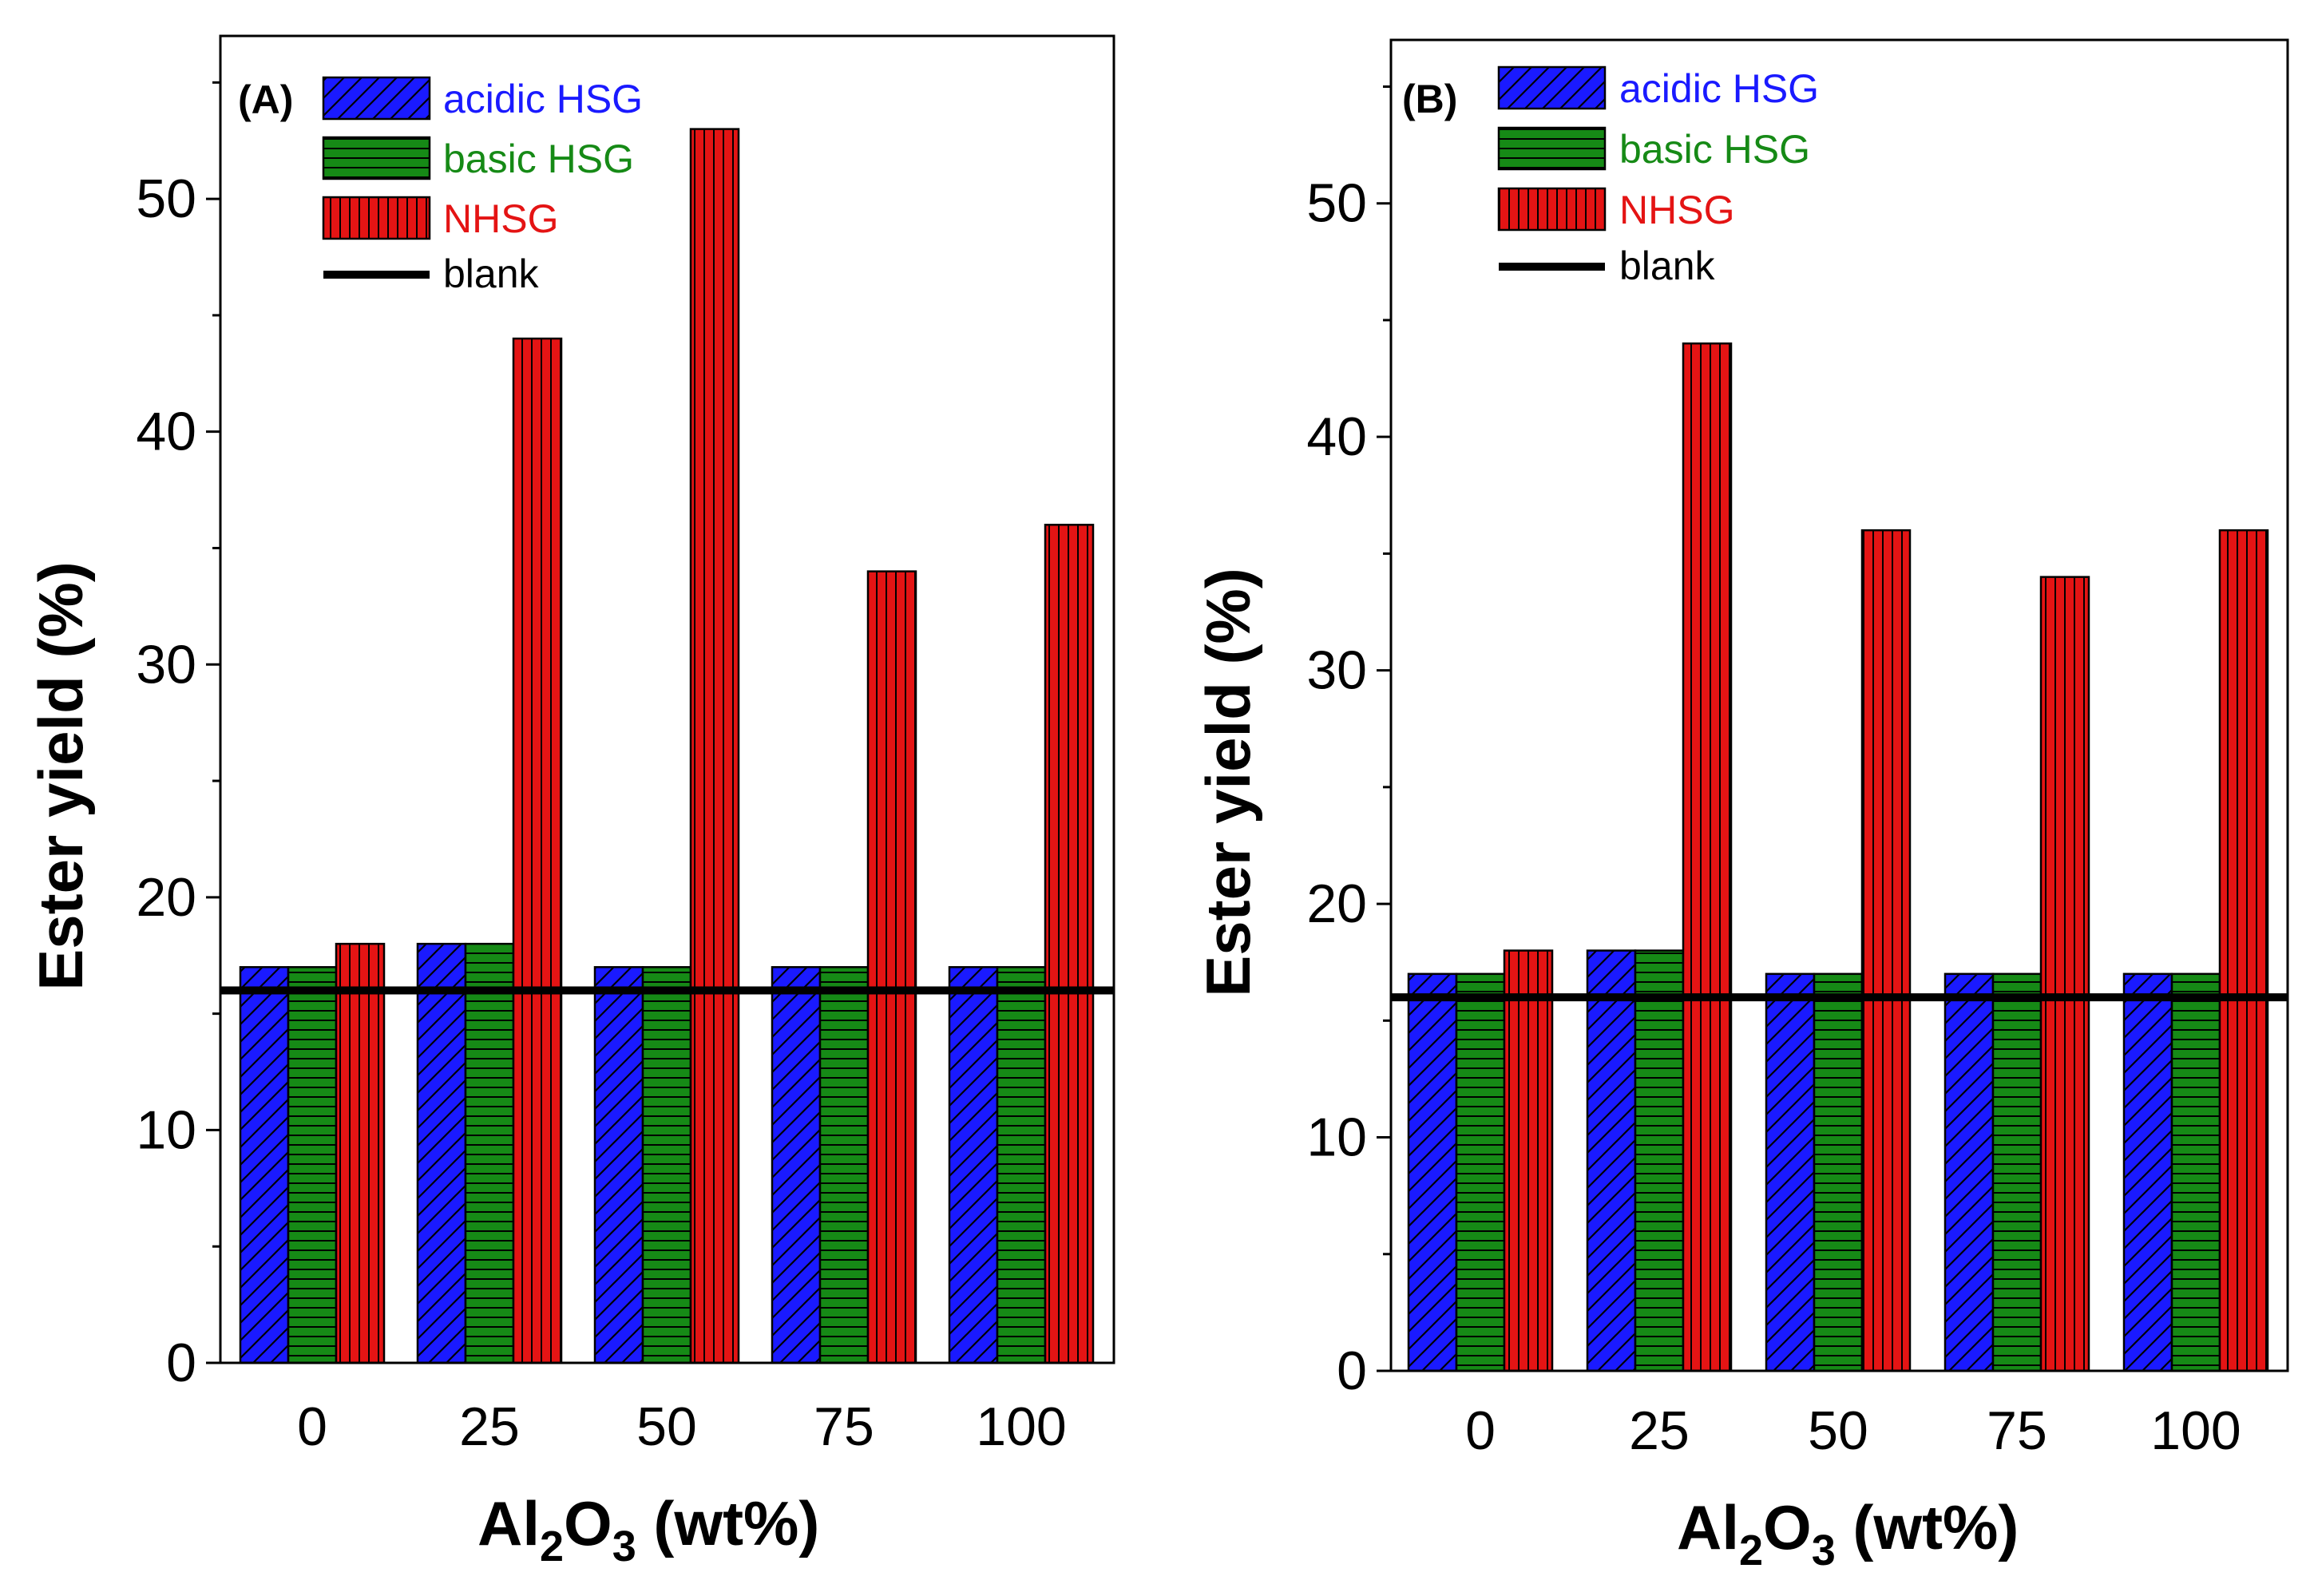 This screenshot has height=1596, width=2310. Describe the element at coordinates (1348, 743) in the screenshot. I see `panel-b-y-axis: 0 10 20 30 40 50` at that location.